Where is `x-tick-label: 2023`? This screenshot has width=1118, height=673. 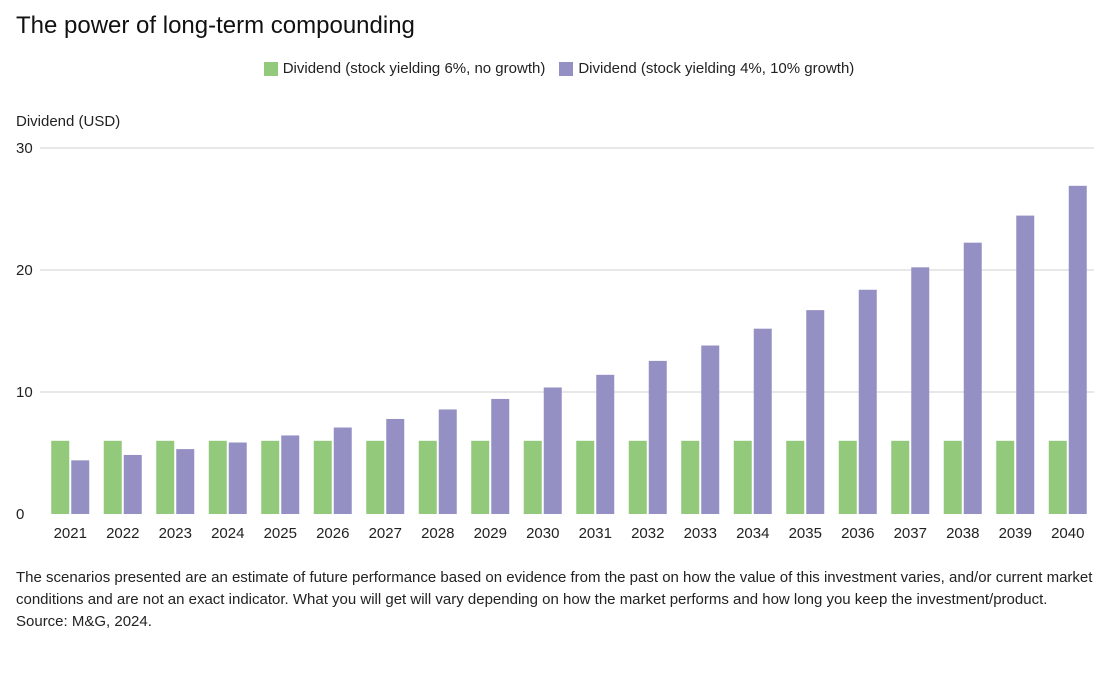 x-tick-label: 2023 is located at coordinates (175, 533).